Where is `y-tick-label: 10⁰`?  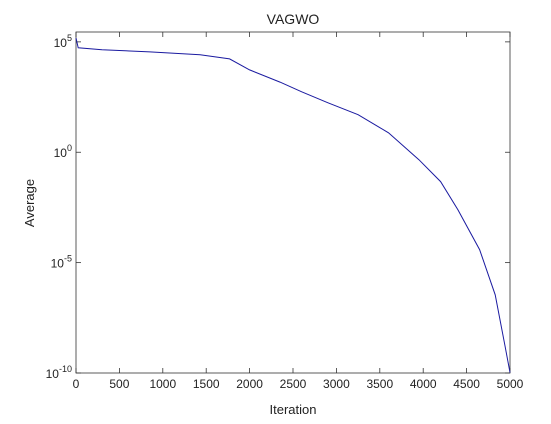 y-tick-label: 10⁰ is located at coordinates (63, 151).